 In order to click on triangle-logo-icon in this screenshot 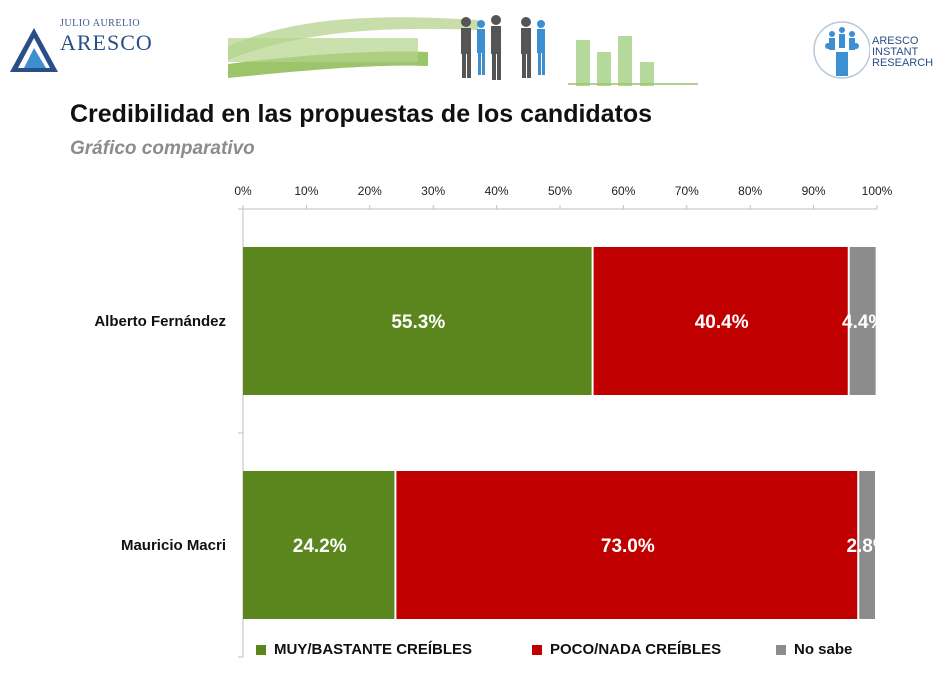, I will do `click(34, 50)`.